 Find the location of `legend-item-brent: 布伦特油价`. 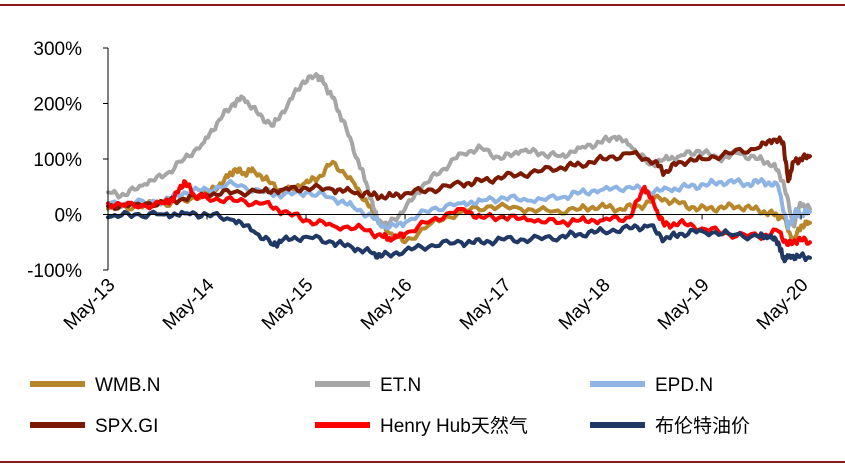

legend-item-brent: 布伦特油价 is located at coordinates (670, 426).